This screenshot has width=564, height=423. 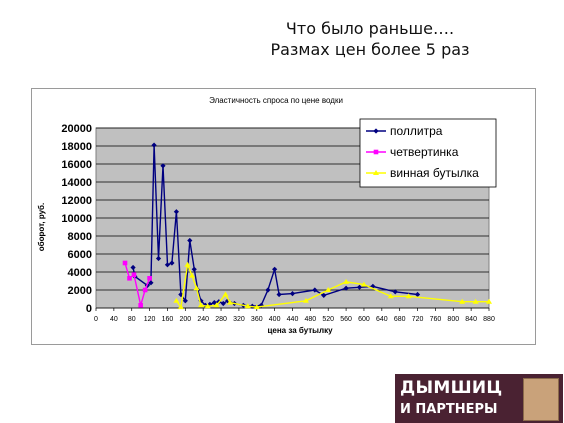 What do you see at coordinates (76, 147) in the screenshot?
I see `y-tick-label: 18000` at bounding box center [76, 147].